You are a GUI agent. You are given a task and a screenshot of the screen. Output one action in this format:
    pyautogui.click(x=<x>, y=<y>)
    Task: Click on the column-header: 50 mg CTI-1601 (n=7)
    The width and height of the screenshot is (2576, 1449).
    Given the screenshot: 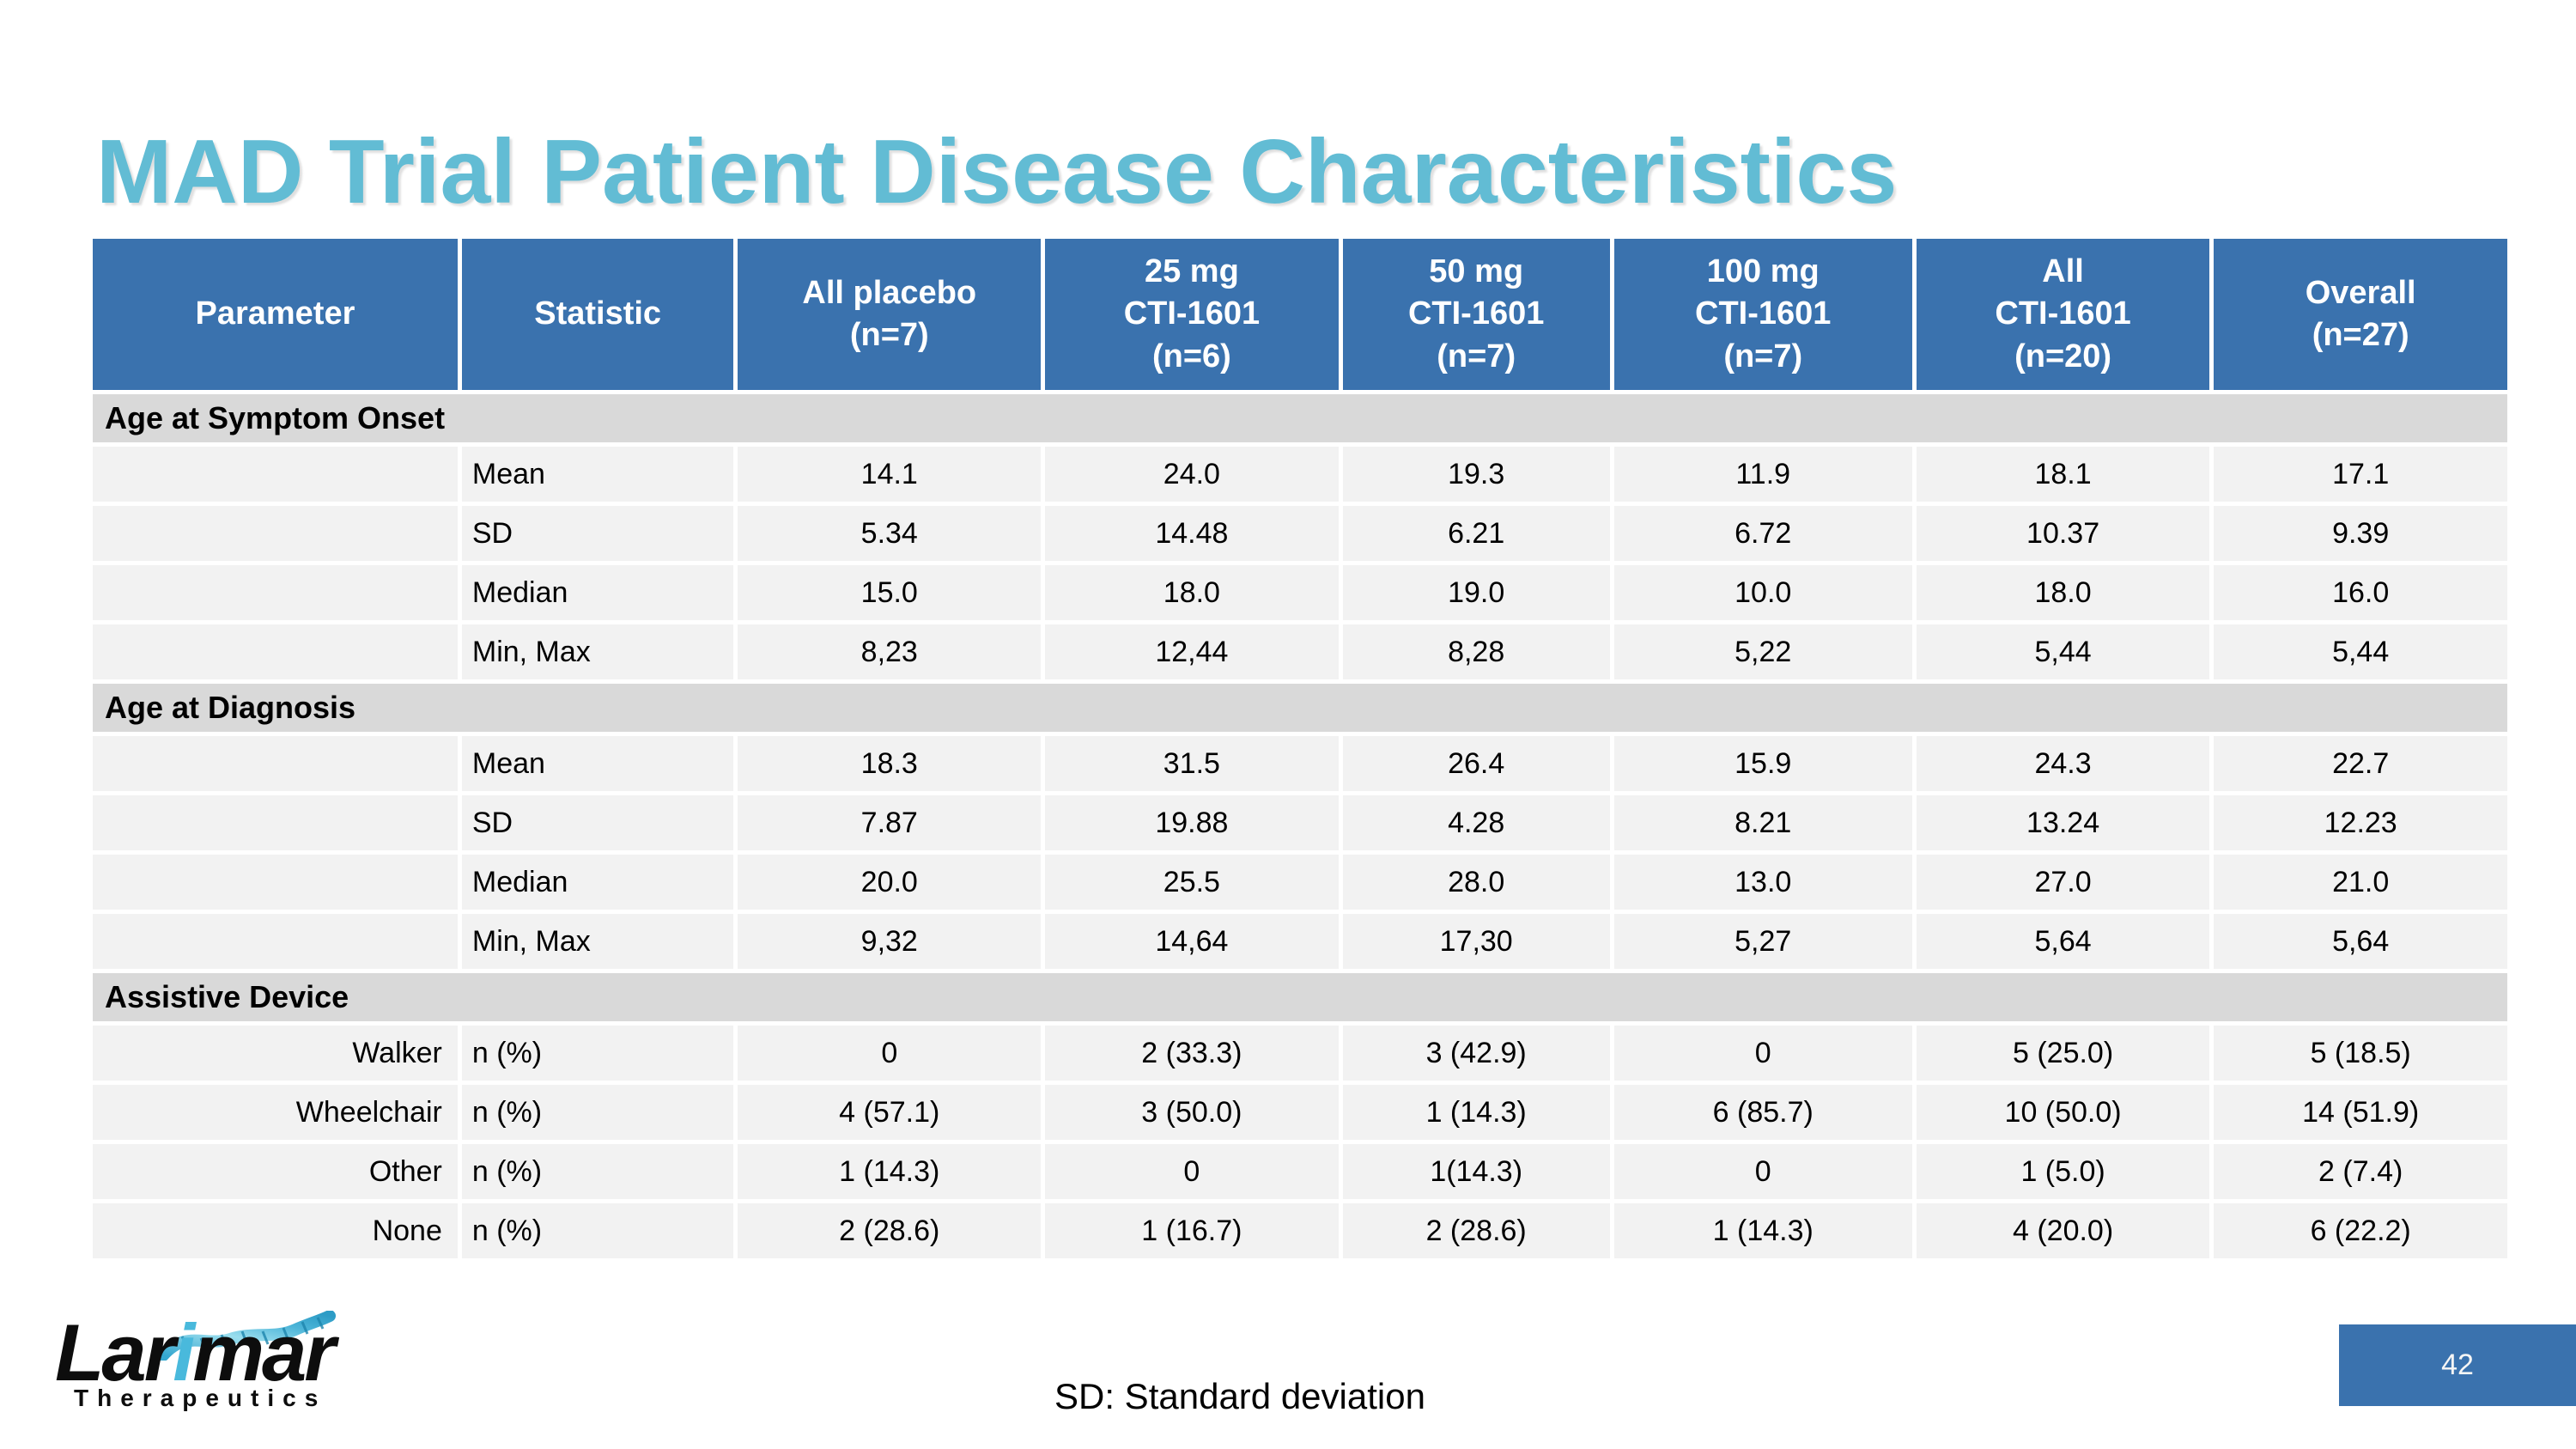 What is the action you would take?
    pyautogui.click(x=1476, y=314)
    